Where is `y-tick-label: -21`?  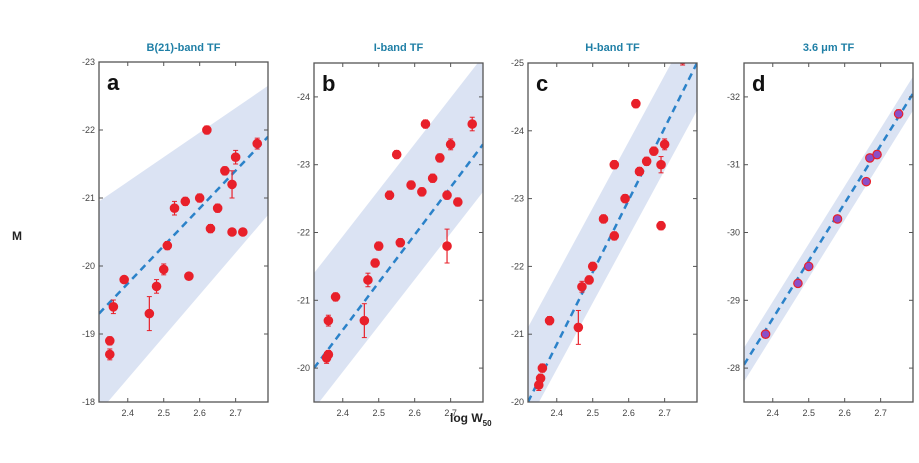
y-tick-label: -21 is located at coordinates (517, 334).